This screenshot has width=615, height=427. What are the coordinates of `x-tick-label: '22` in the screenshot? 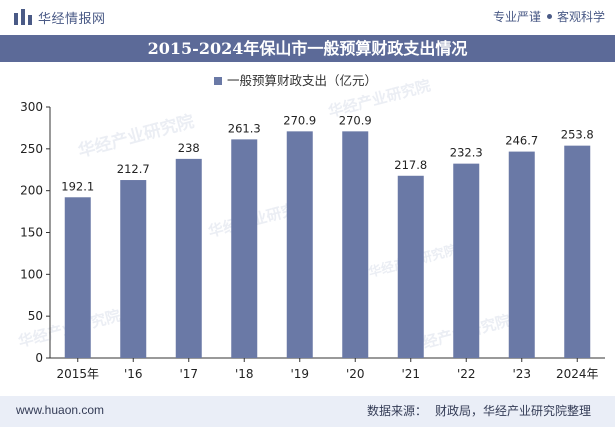 It's located at (466, 374).